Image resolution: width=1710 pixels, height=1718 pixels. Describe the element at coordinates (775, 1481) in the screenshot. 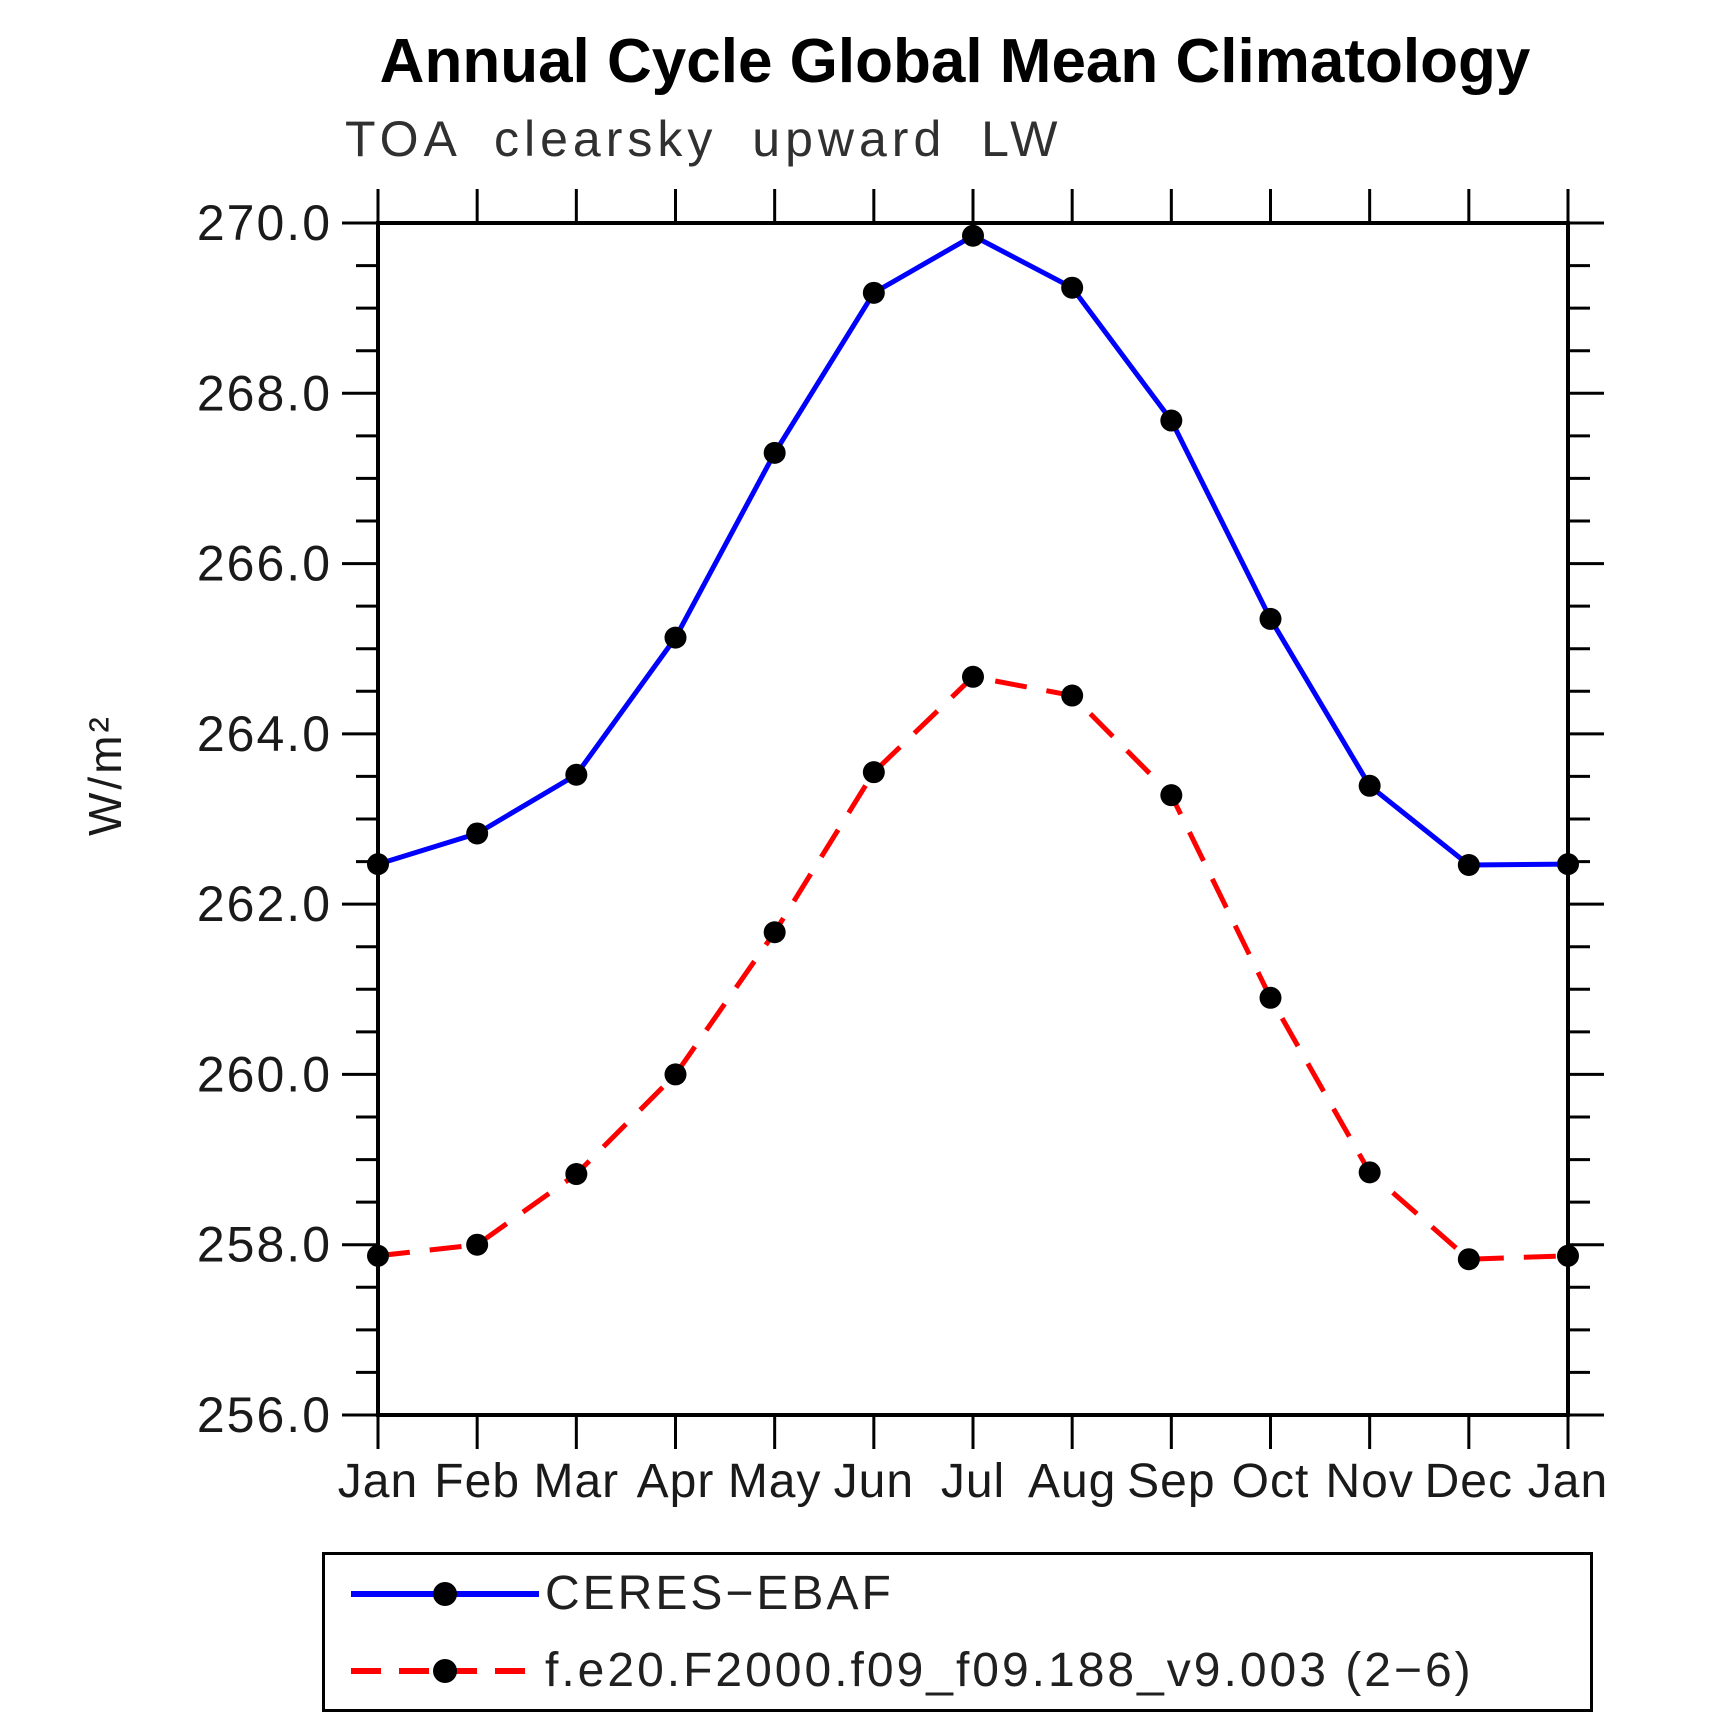

I see `x-axis-month-label: May` at that location.